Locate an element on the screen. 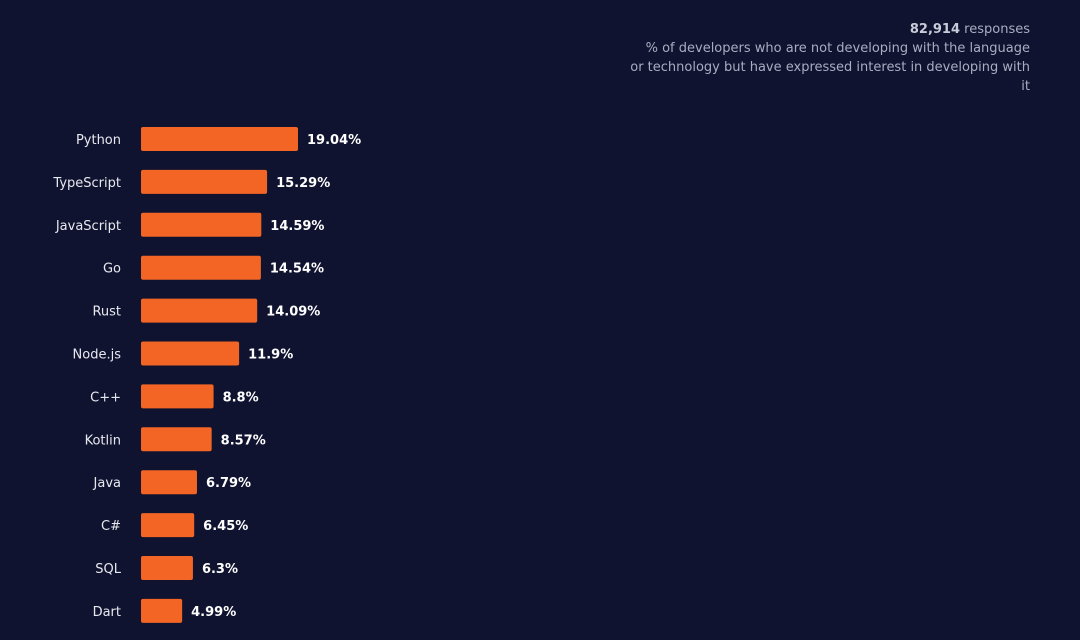 Image resolution: width=1080 pixels, height=640 pixels. category-label: C# is located at coordinates (111, 526).